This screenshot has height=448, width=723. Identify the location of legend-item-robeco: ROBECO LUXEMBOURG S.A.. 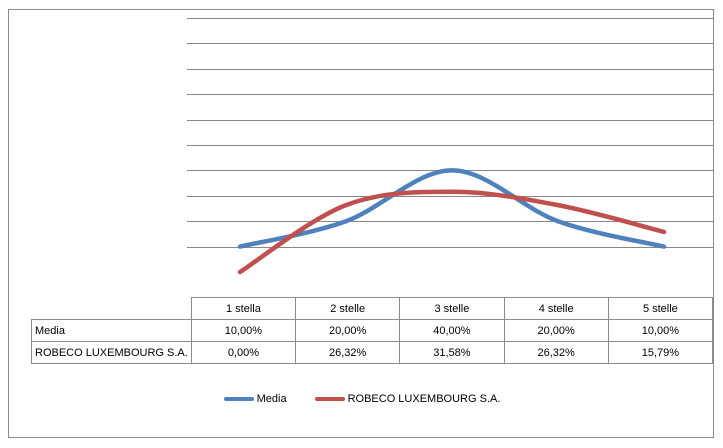
(407, 399).